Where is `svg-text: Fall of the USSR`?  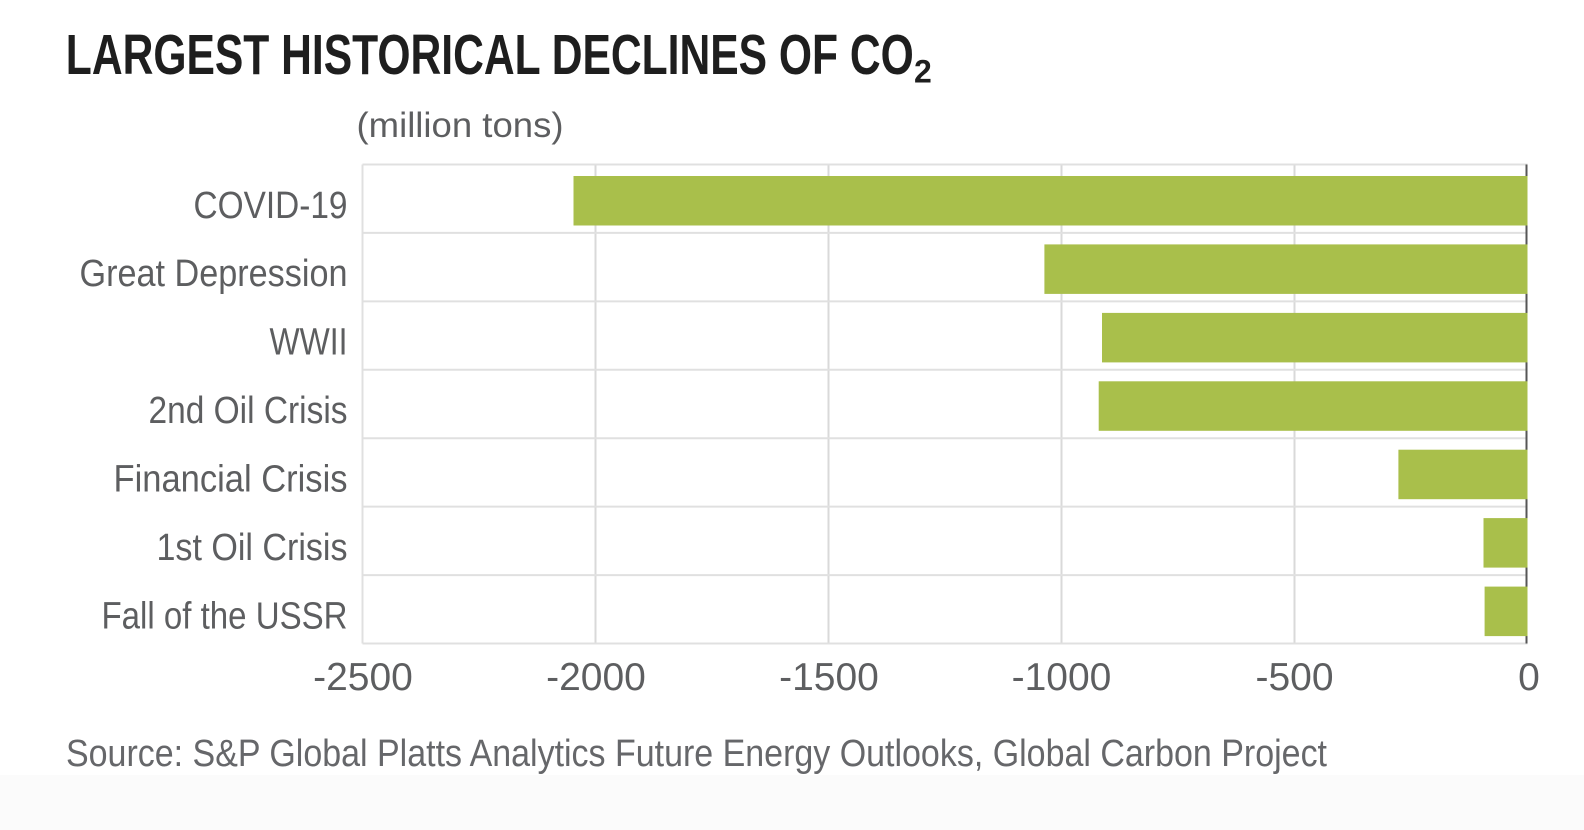
svg-text: Fall of the USSR is located at coordinates (225, 616).